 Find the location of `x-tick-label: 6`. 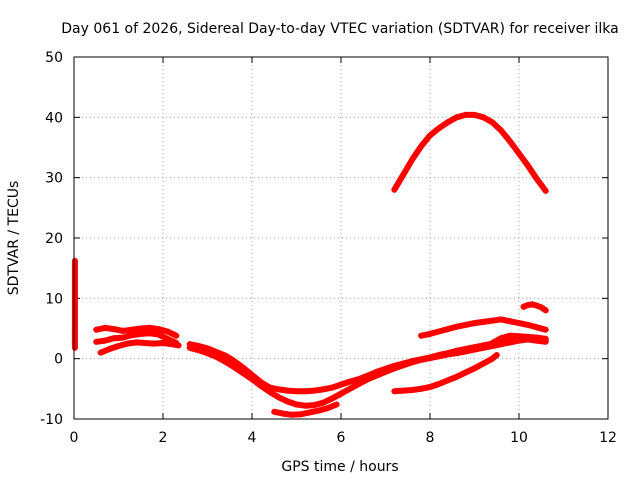

x-tick-label: 6 is located at coordinates (341, 438).